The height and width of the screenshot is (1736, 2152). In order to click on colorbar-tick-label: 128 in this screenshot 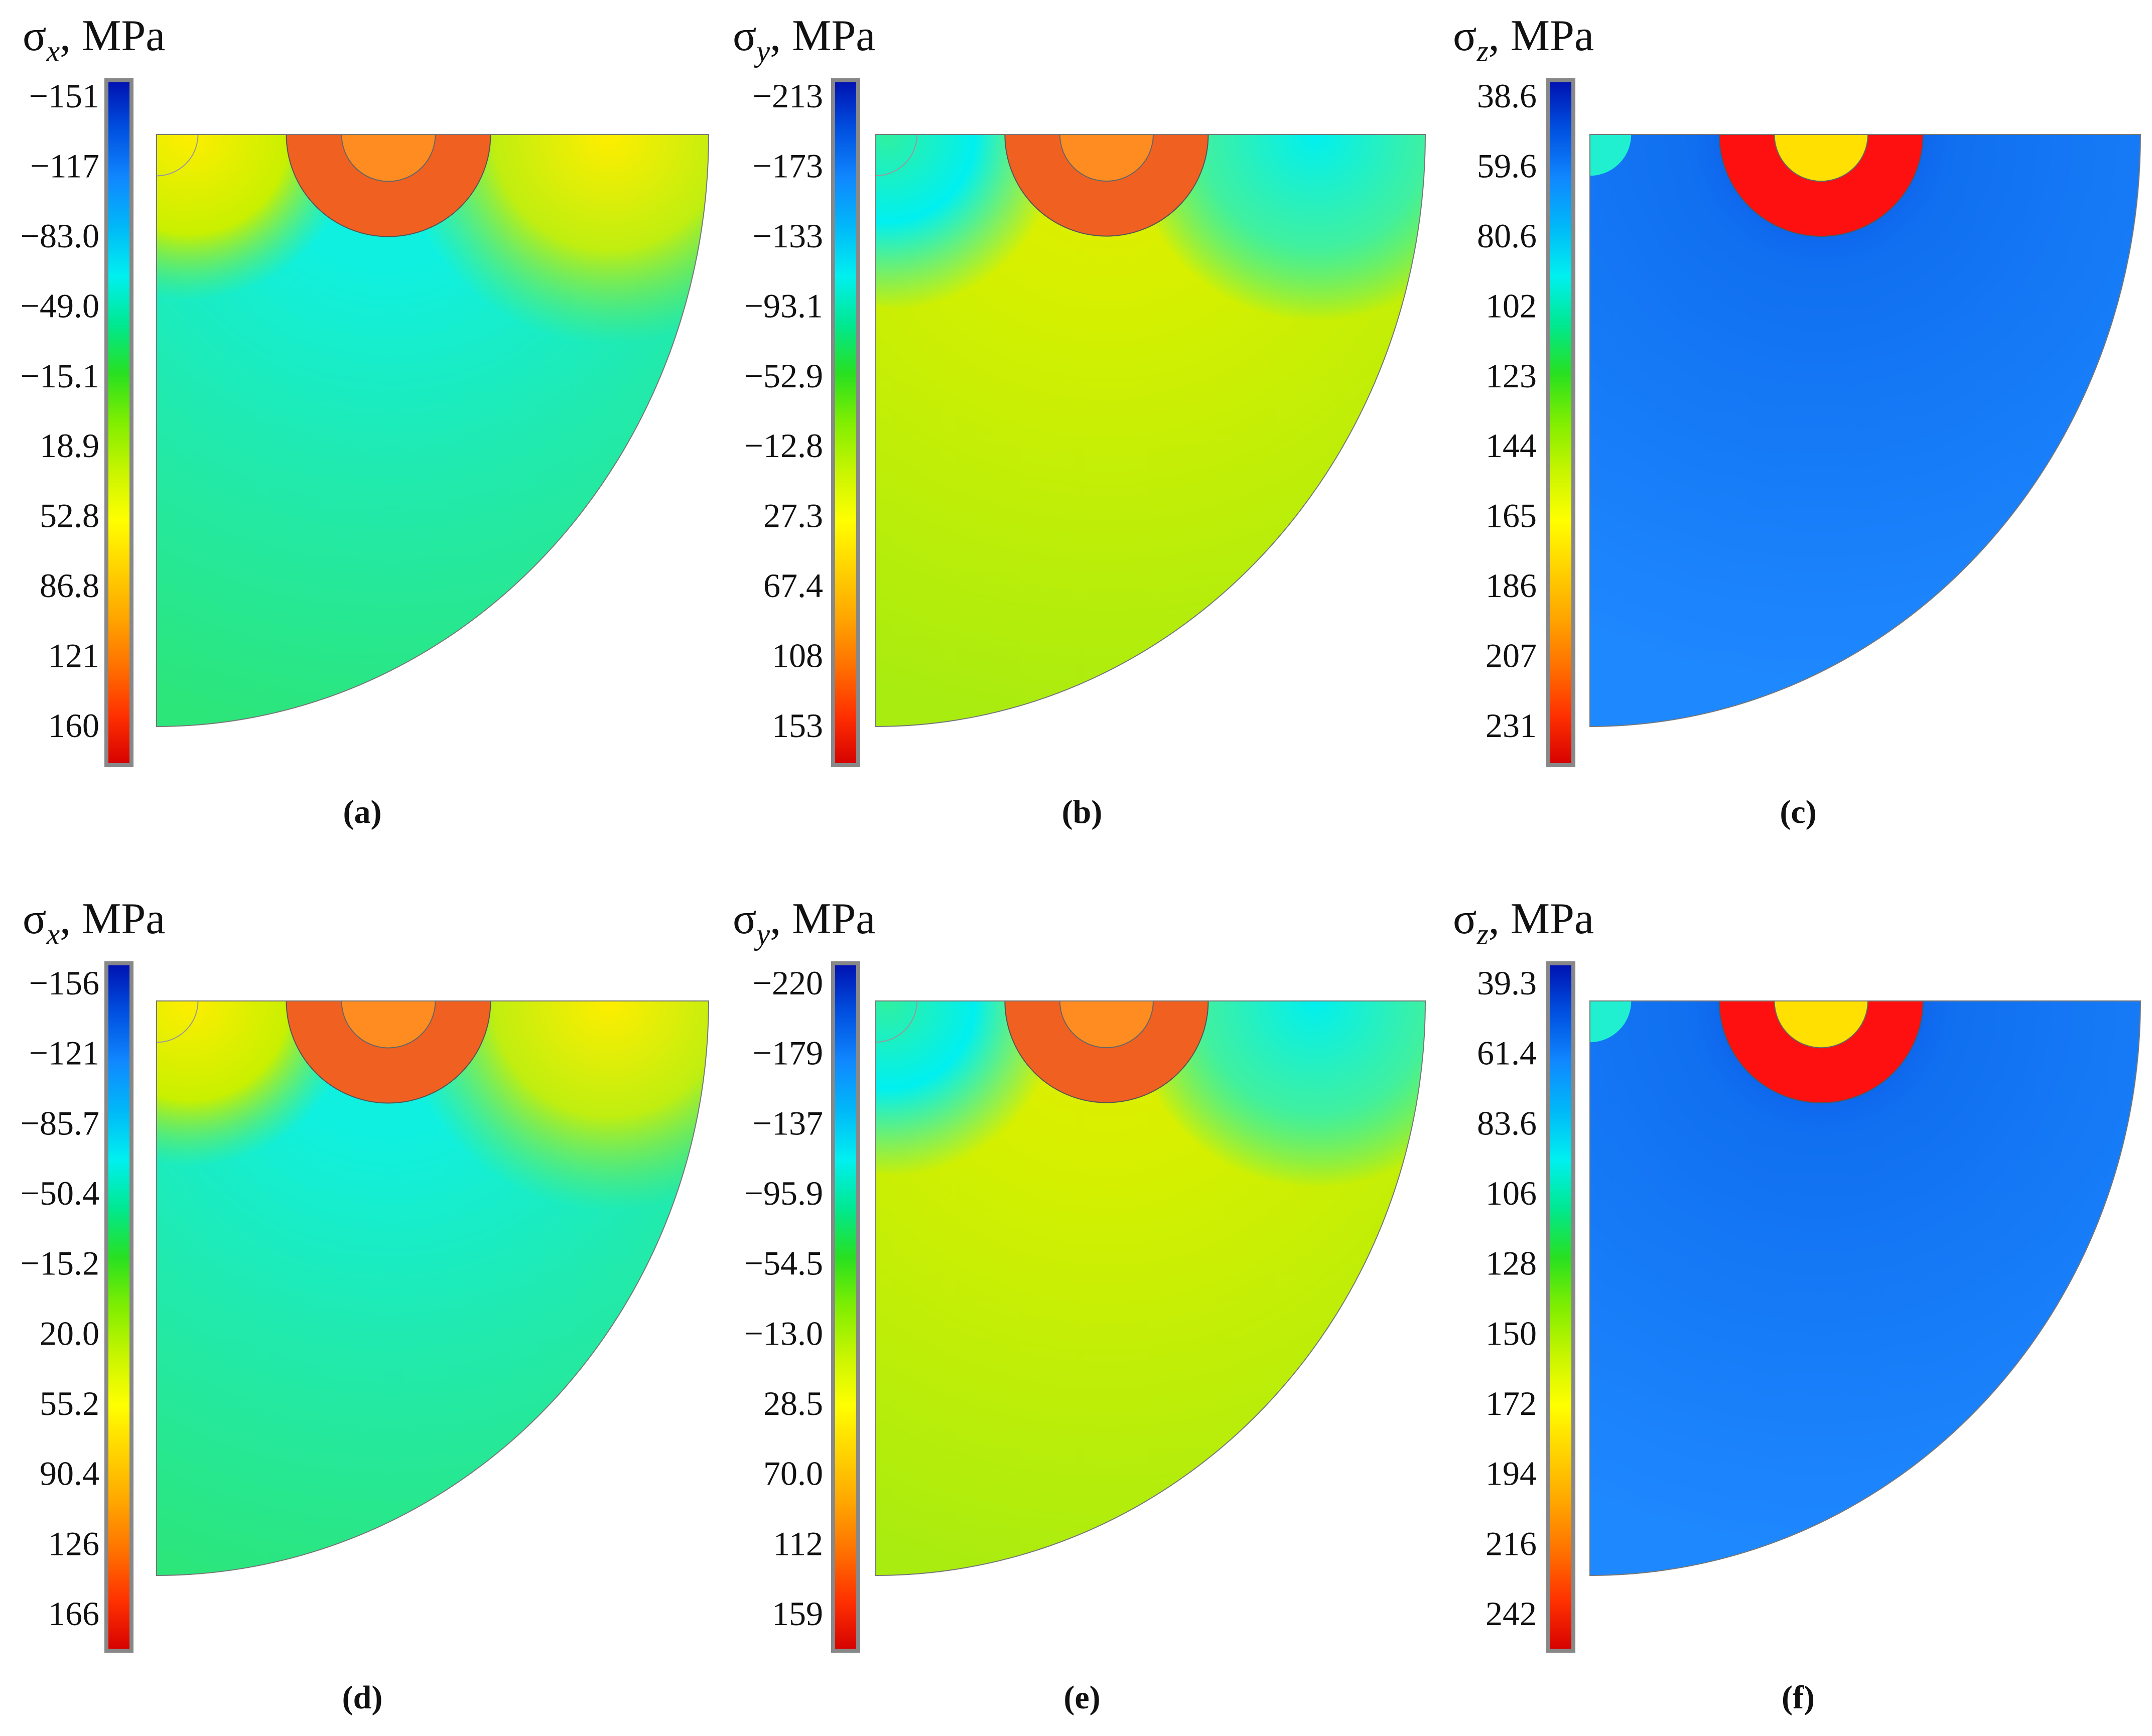, I will do `click(1512, 1263)`.